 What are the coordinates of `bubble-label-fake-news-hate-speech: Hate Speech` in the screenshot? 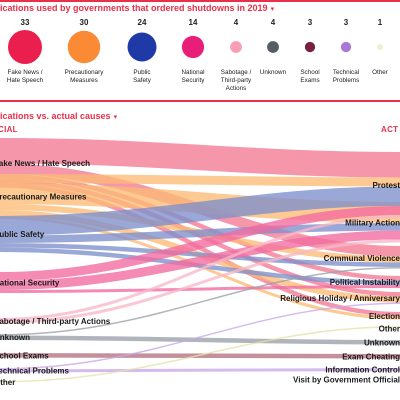 It's located at (25, 80).